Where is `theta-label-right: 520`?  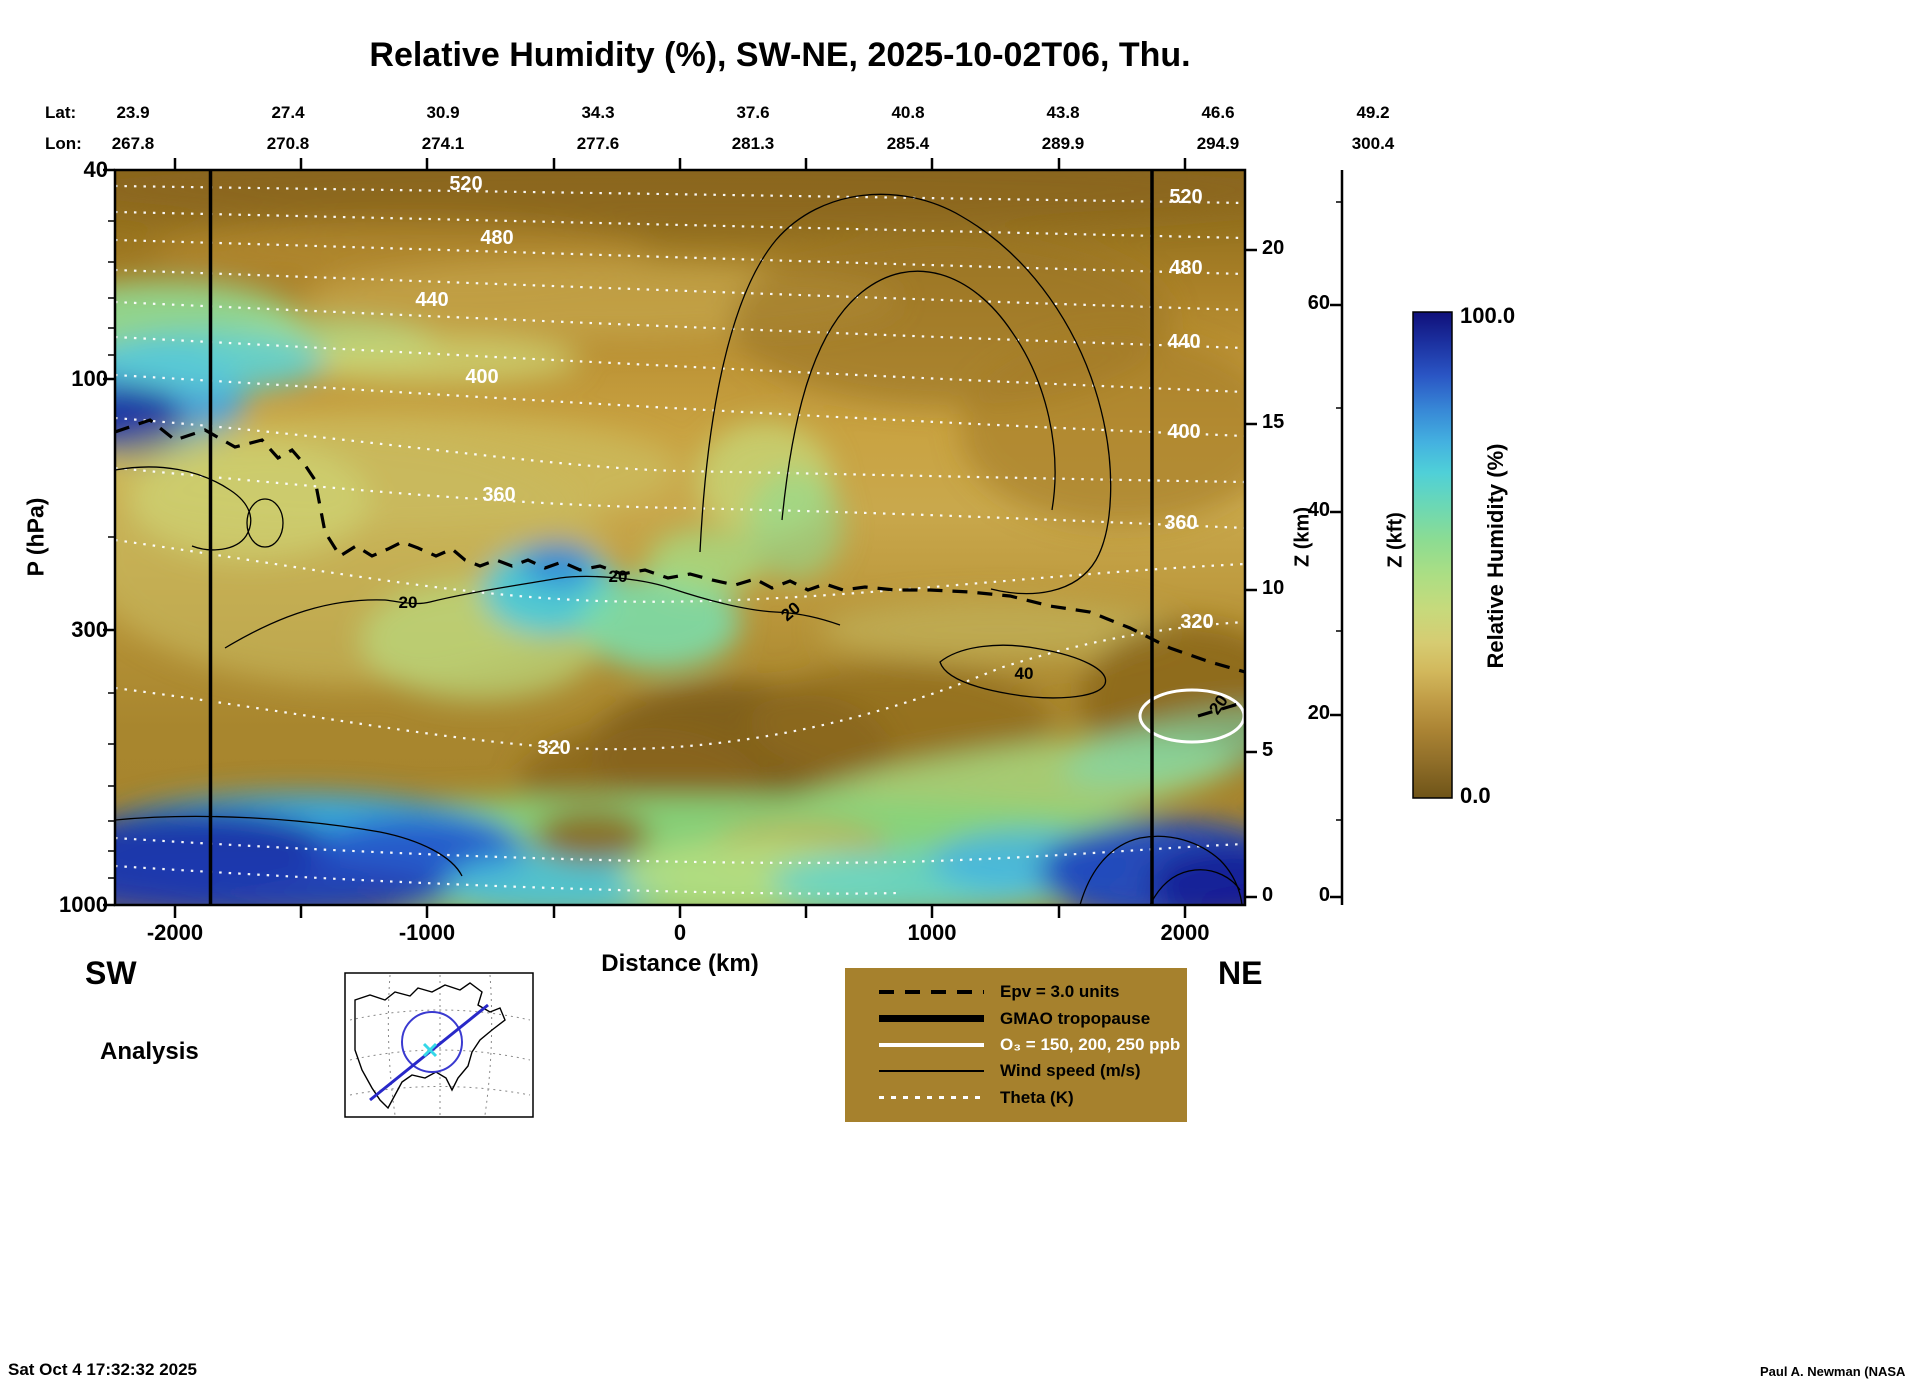
theta-label-right: 520 is located at coordinates (1186, 197).